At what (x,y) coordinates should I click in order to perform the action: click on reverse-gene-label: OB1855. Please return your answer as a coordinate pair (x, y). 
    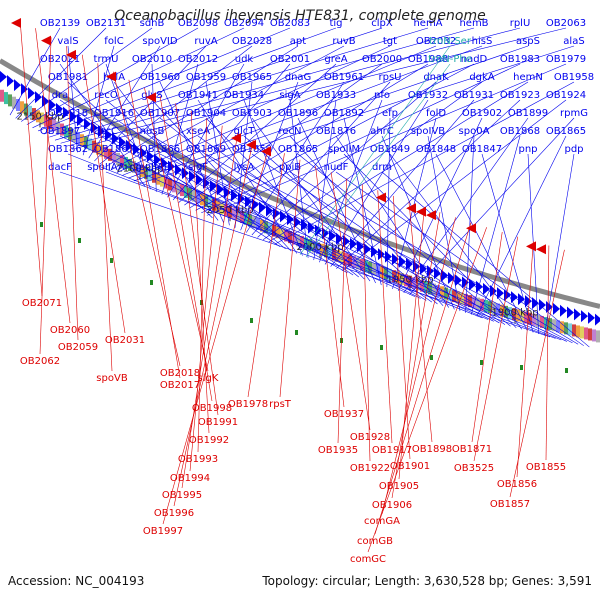
    Looking at the image, I should click on (546, 467).